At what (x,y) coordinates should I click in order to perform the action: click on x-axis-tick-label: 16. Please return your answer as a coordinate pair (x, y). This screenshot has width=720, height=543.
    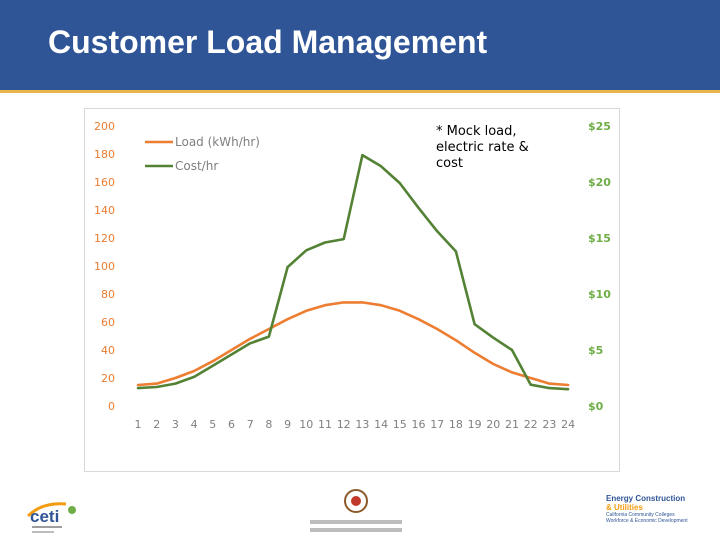
    Looking at the image, I should click on (419, 424).